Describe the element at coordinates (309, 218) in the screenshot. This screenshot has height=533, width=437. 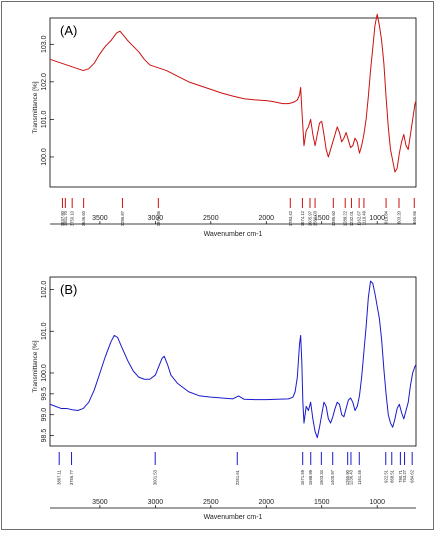
I see `peak-label: 1605.97` at that location.